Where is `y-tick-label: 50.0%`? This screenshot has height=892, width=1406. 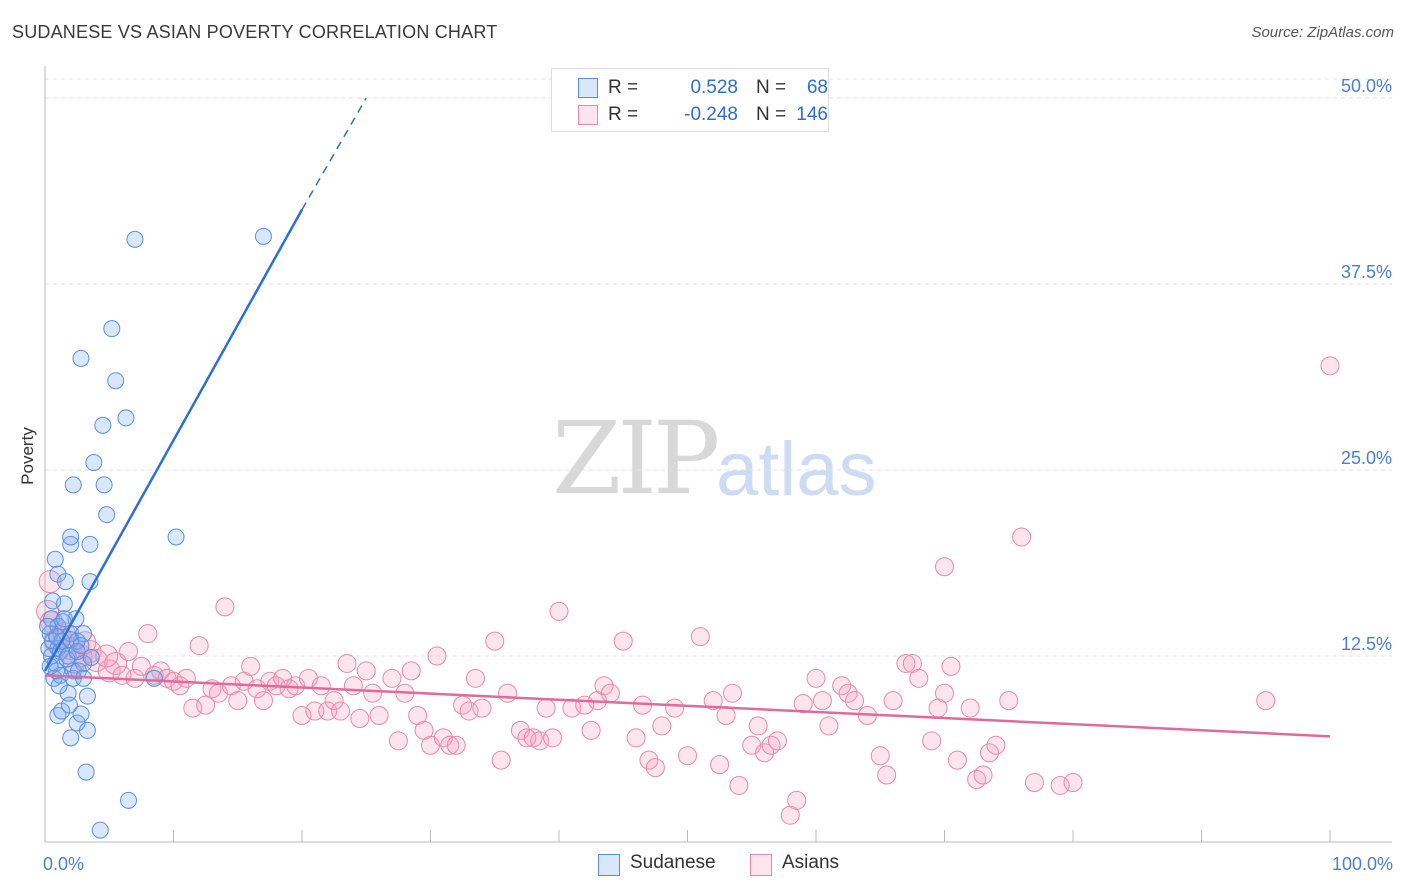 y-tick-label: 50.0% is located at coordinates (1366, 86).